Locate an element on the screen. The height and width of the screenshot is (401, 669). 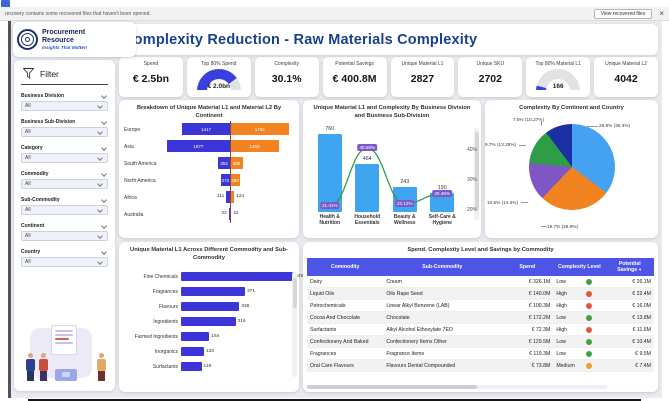
cell-savings: € 10.4M is located at coordinates (629, 341).